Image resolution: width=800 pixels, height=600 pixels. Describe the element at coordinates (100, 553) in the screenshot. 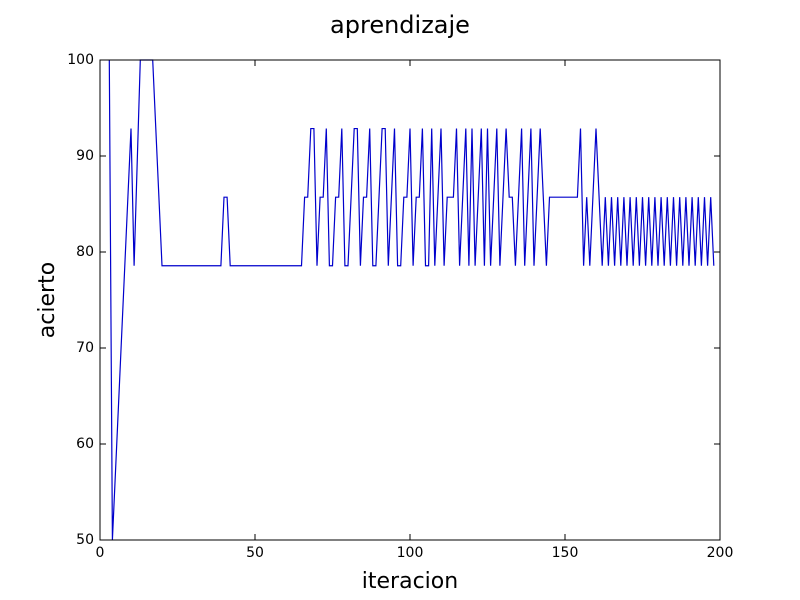

I see `x-tick-label: 0` at that location.